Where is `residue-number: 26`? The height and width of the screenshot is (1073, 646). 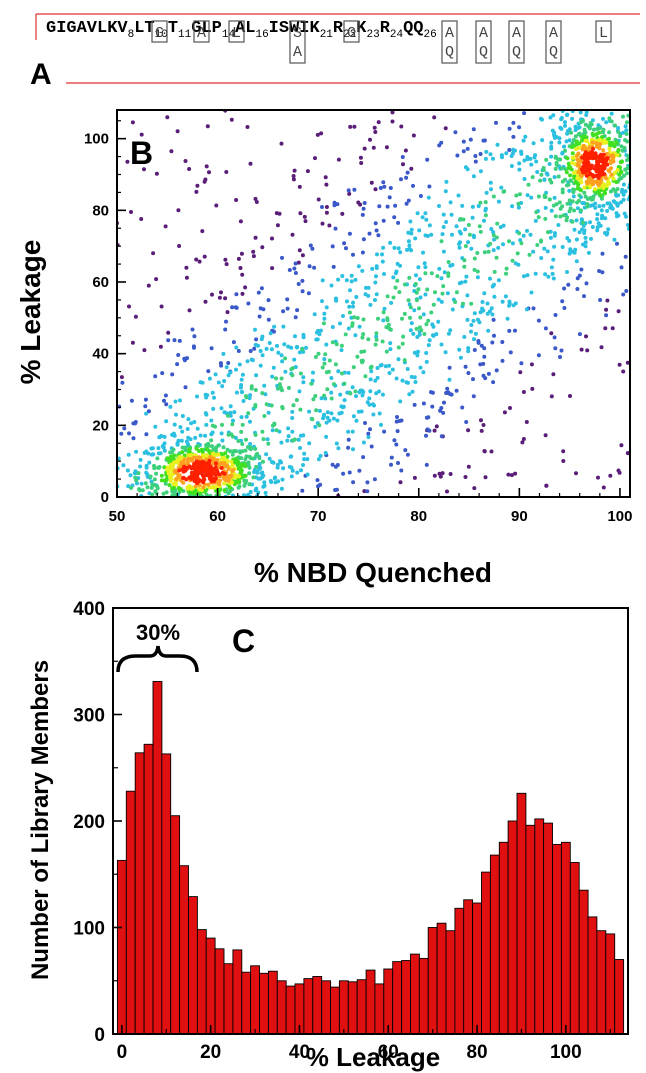
residue-number: 26 is located at coordinates (430, 35).